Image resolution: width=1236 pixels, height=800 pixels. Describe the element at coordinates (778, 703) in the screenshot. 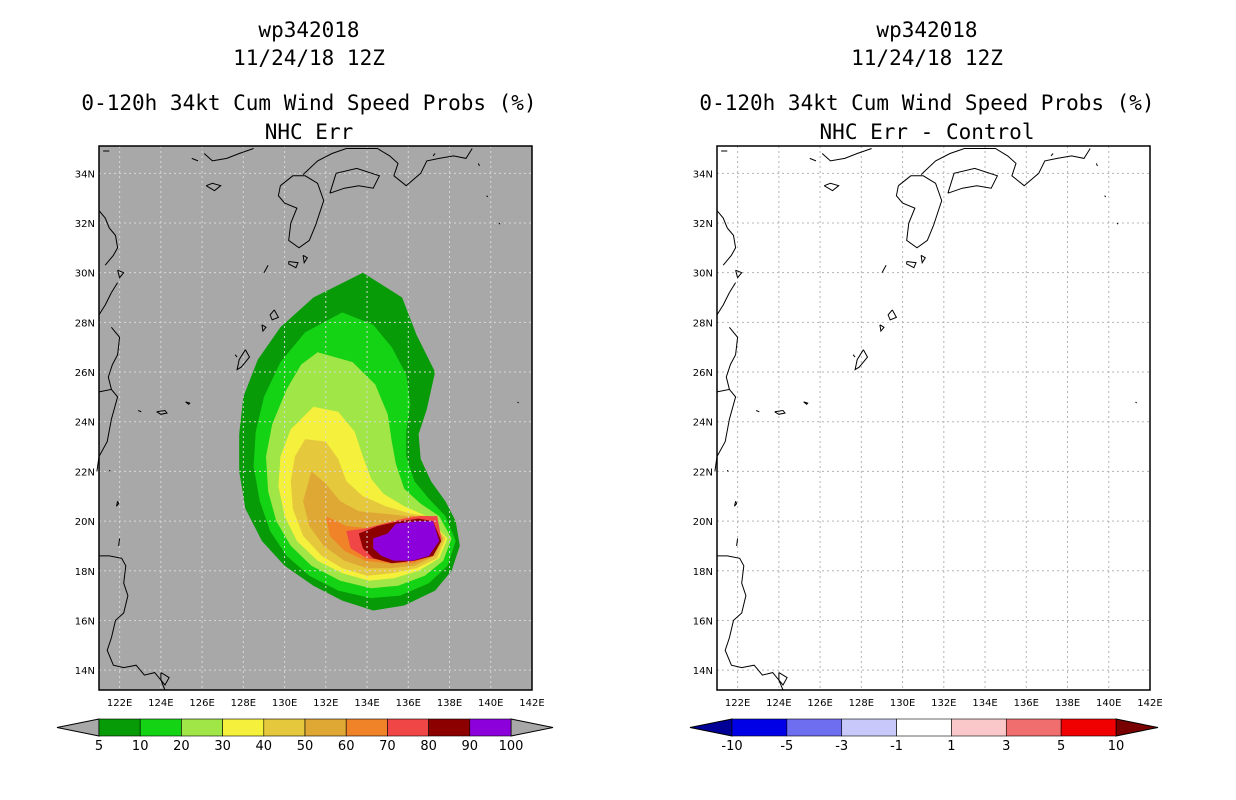

I see `lon-tick-label: 124E` at that location.